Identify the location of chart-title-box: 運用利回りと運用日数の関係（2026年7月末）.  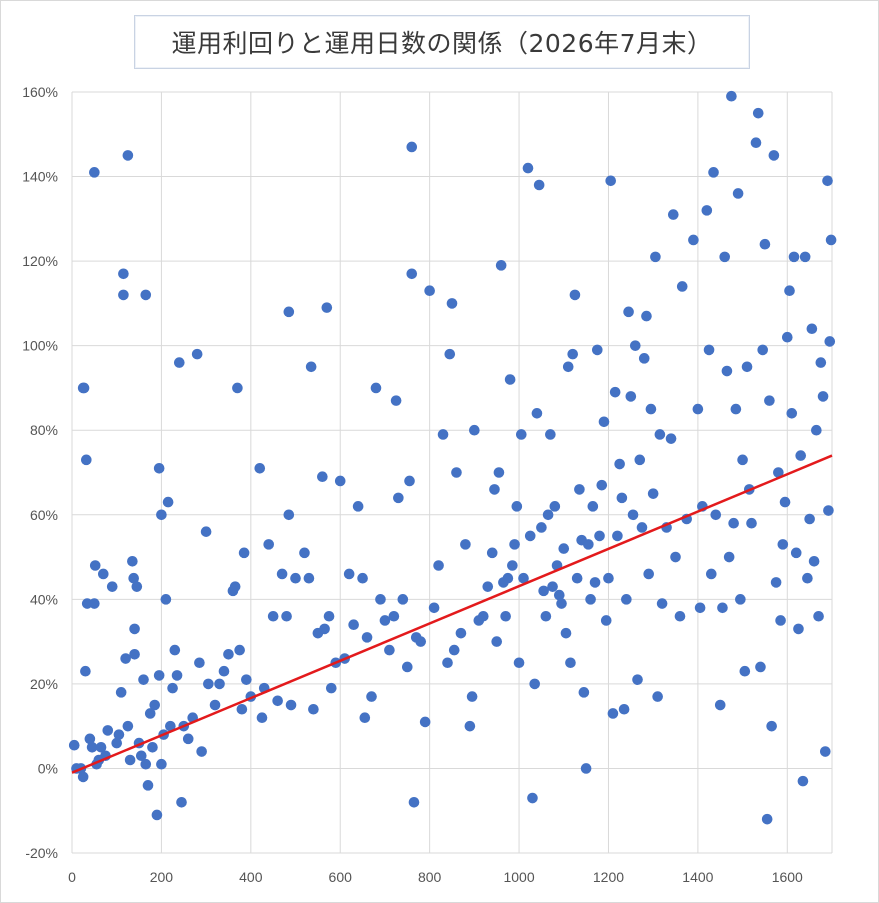
(442, 42).